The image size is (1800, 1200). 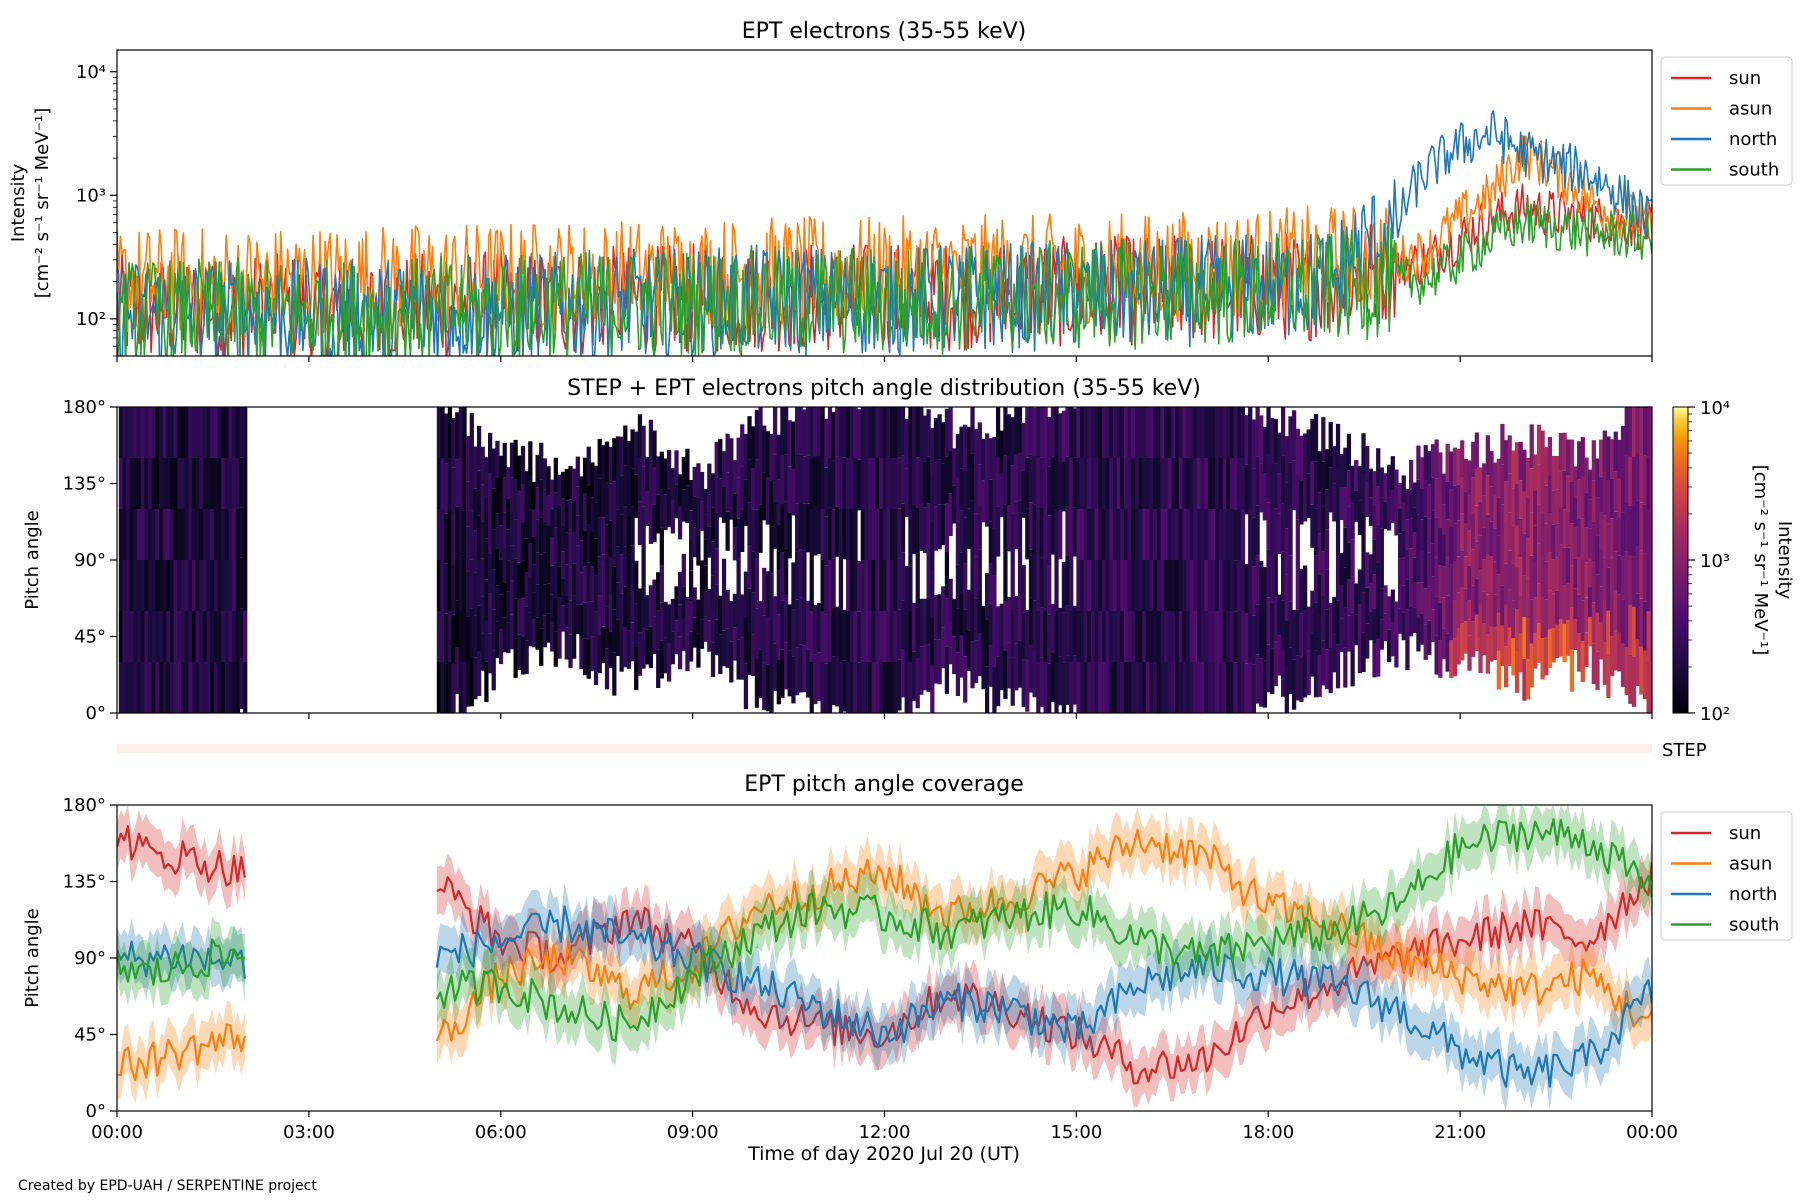 I want to click on series-line-asun, so click(x=181, y=1052).